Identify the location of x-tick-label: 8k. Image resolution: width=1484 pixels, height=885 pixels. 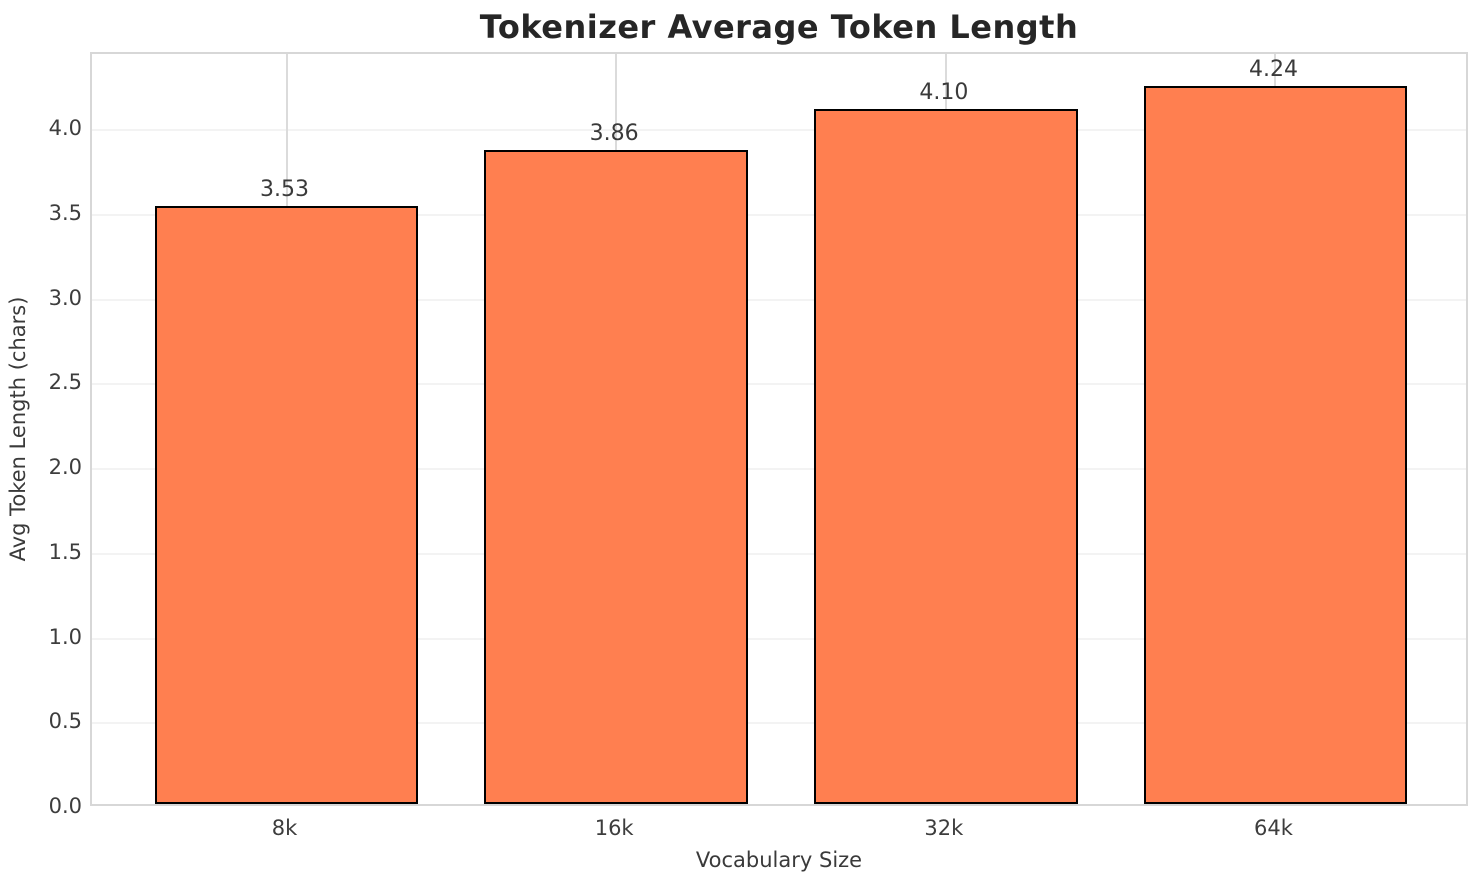
(284, 828).